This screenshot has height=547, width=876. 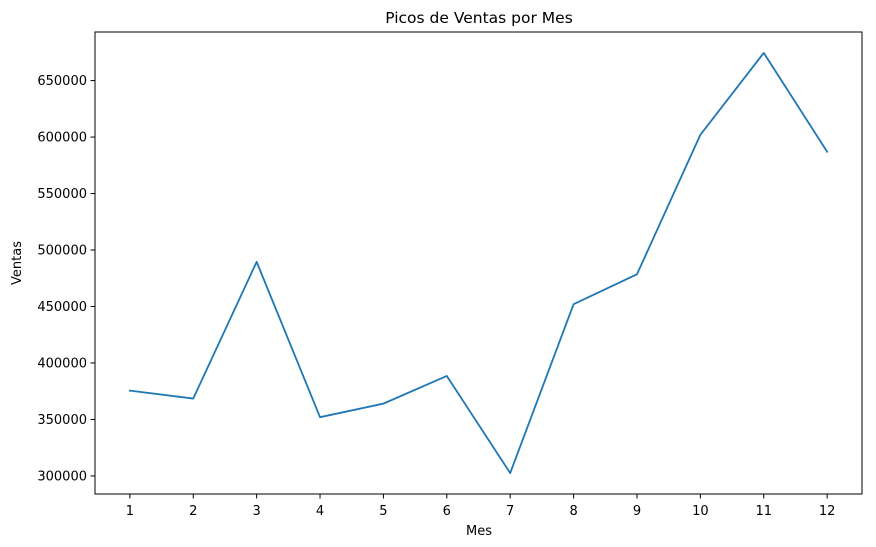 I want to click on x-tick-label: 2, so click(x=193, y=511).